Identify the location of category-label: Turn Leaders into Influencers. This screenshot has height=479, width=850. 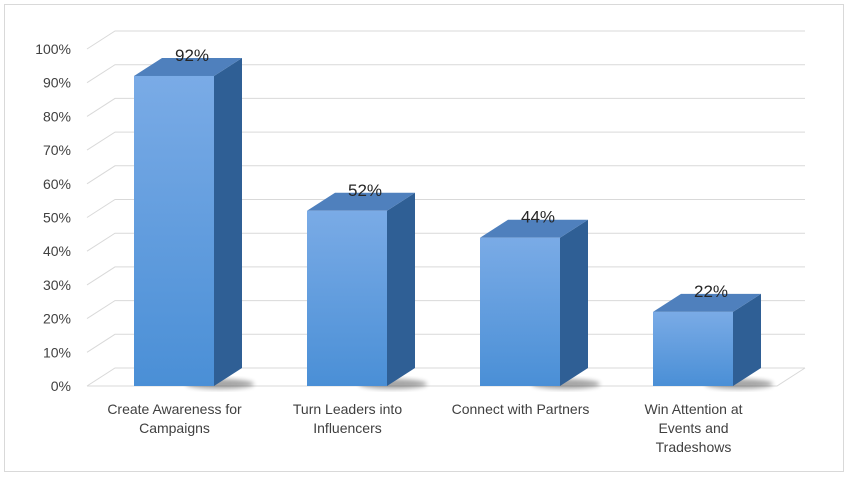
(347, 418).